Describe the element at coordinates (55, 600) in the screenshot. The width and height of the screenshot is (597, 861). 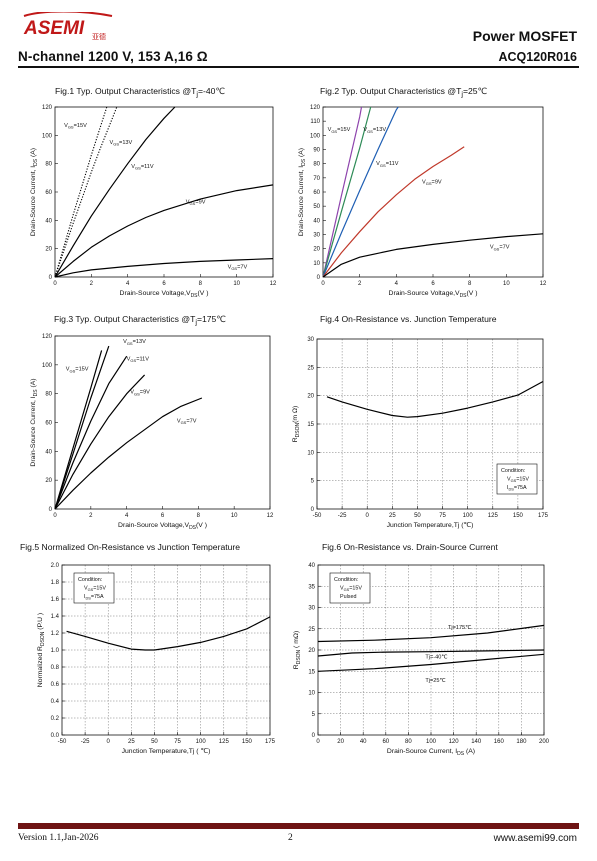
I see `y-tick-label: 1.6` at that location.